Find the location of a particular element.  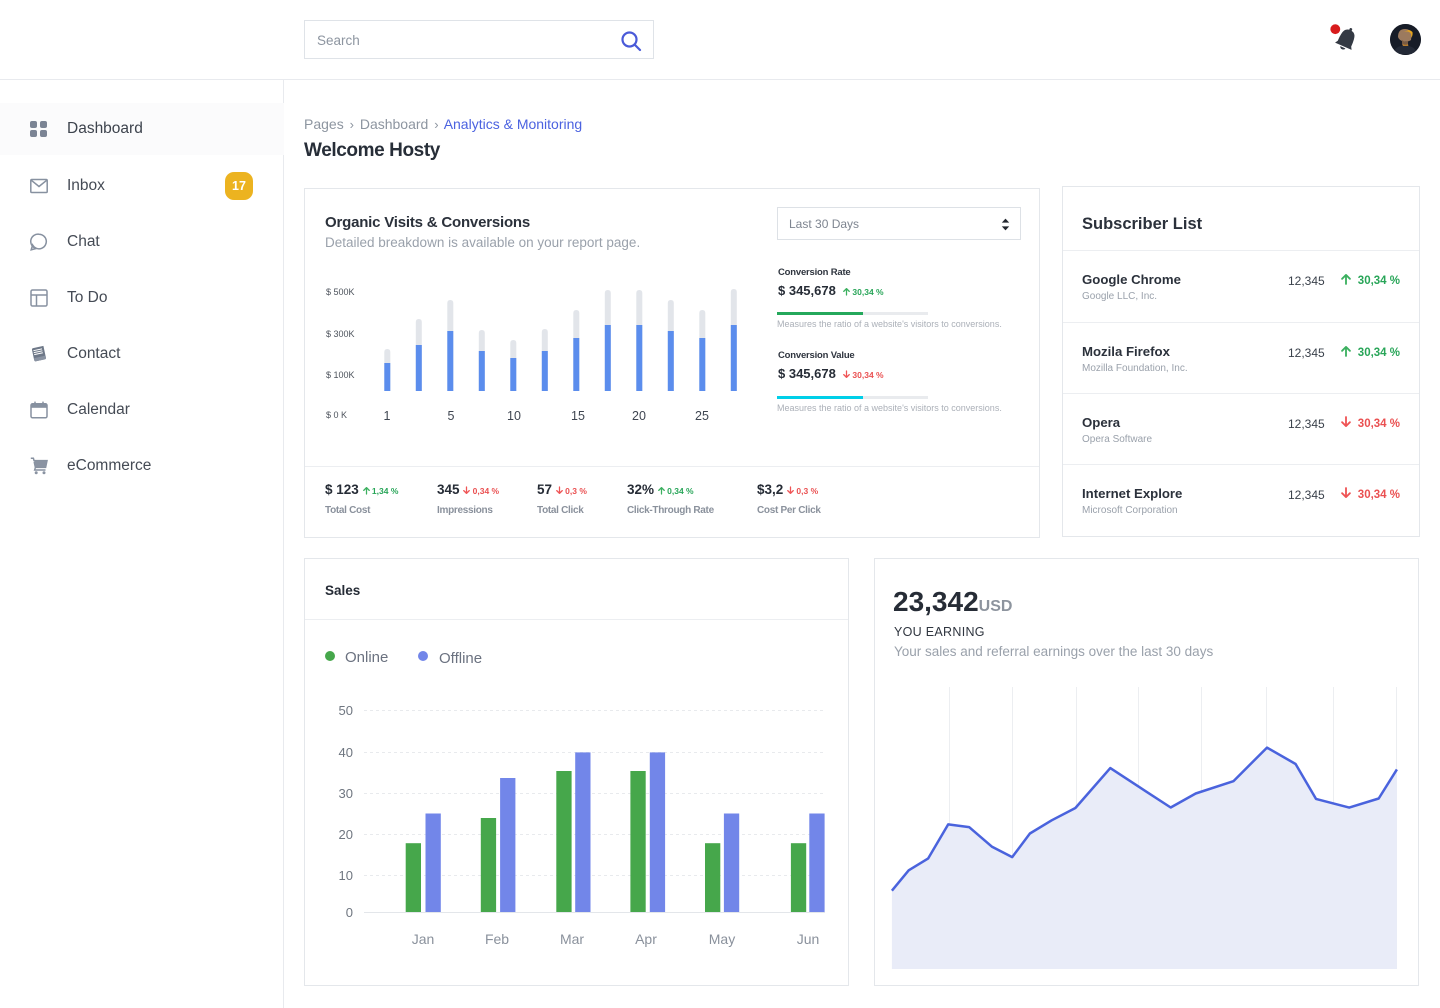

svg-text: Jan is located at coordinates (423, 939).